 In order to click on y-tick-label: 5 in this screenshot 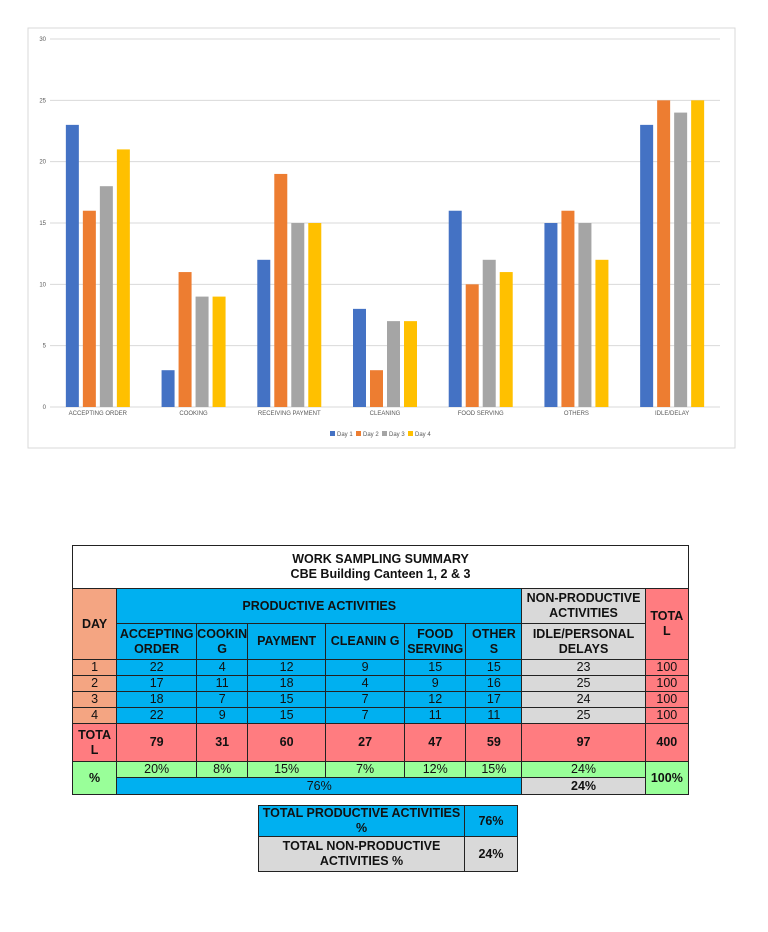, I will do `click(45, 347)`.